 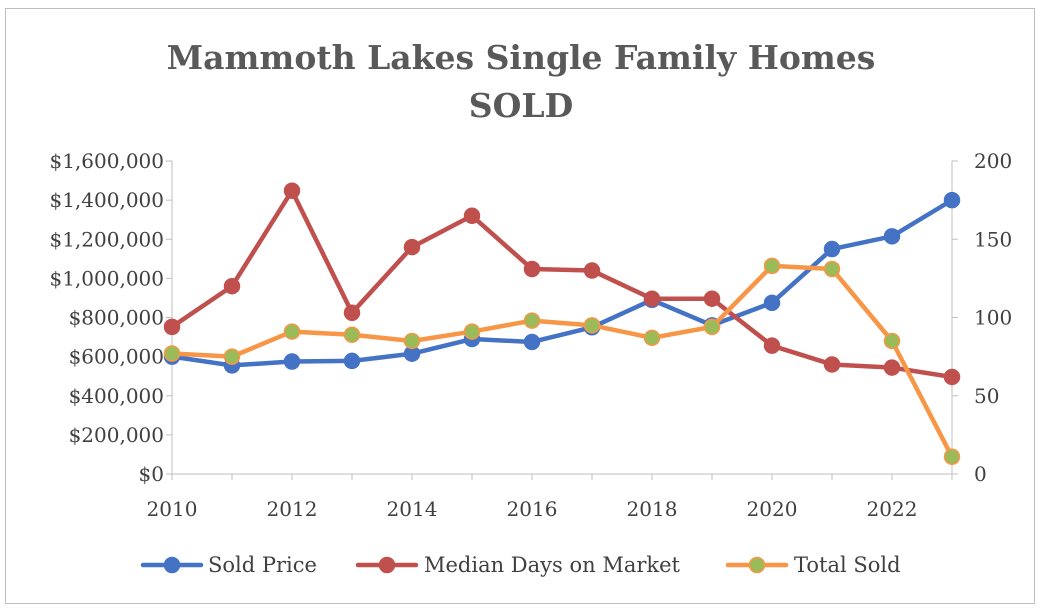 I want to click on y-right-tick-label: 50, so click(x=986, y=396).